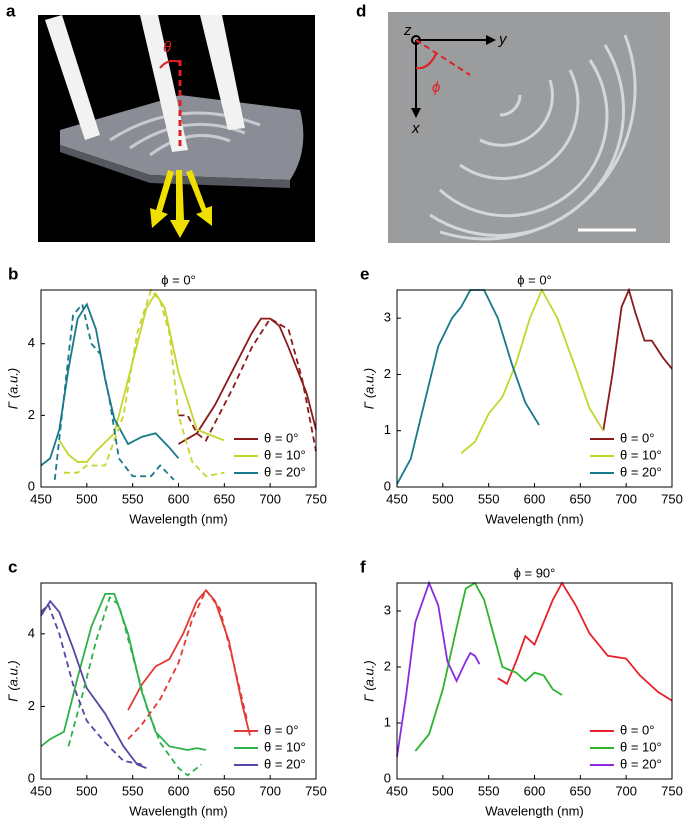 The width and height of the screenshot is (685, 827). What do you see at coordinates (11, 10) in the screenshot?
I see `panel-label: a` at bounding box center [11, 10].